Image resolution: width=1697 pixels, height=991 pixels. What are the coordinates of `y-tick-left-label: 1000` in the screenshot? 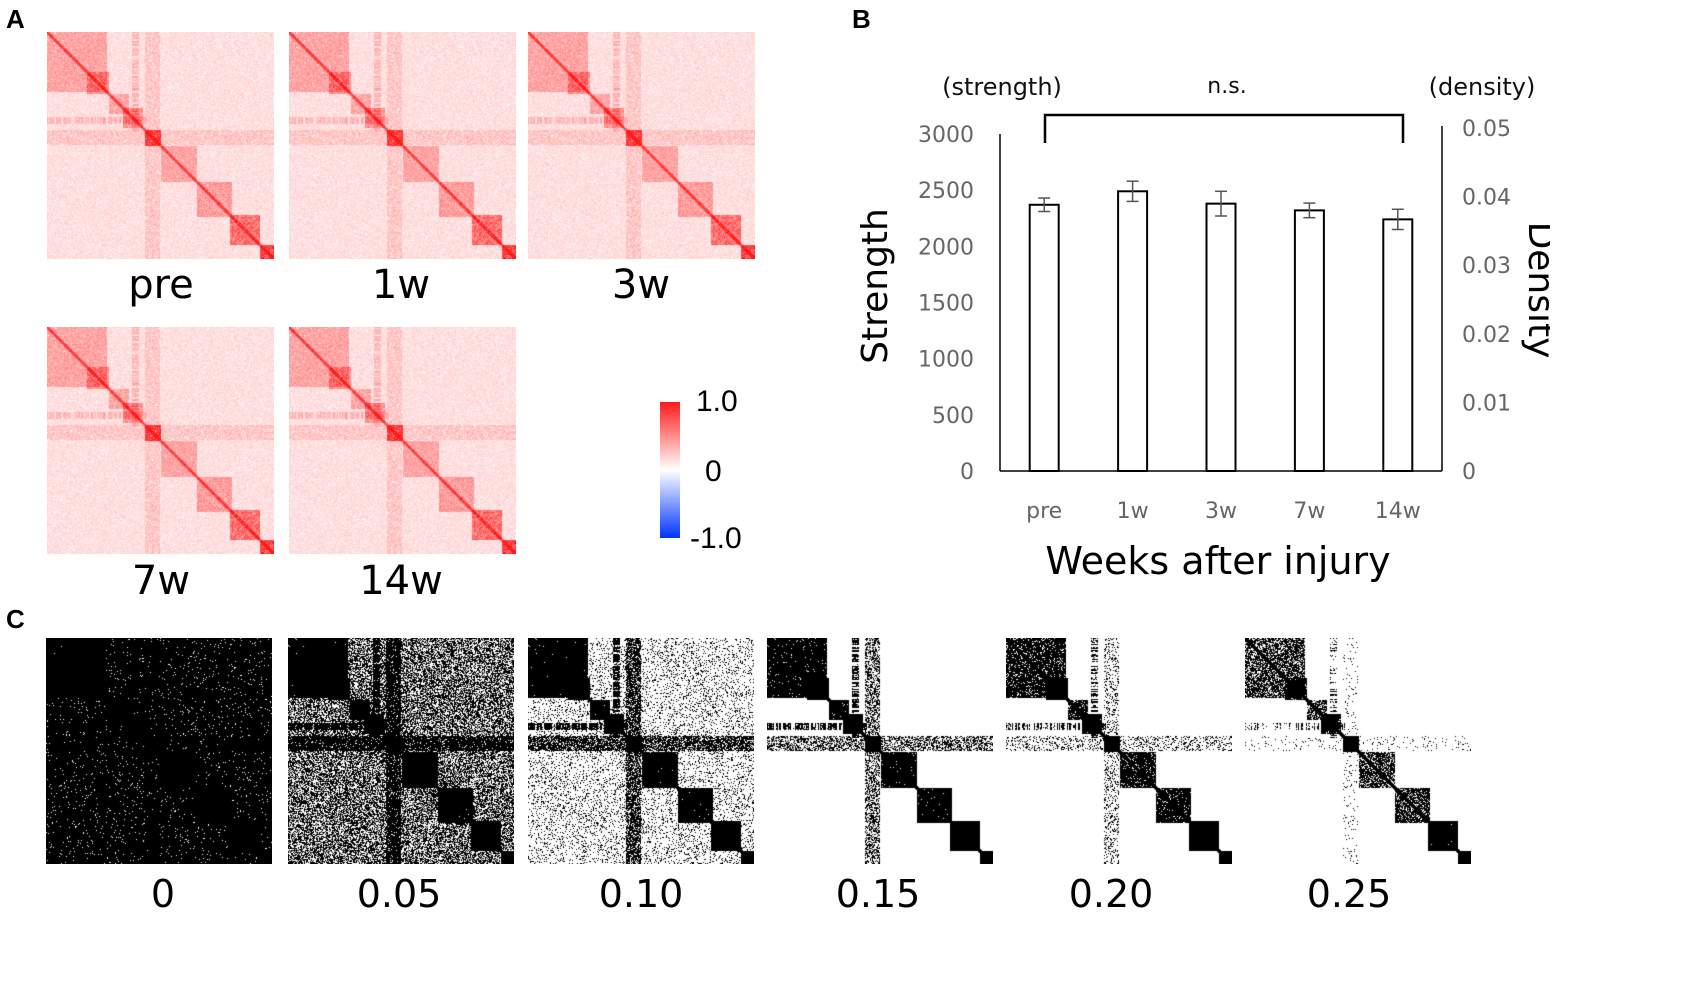 It's located at (946, 360).